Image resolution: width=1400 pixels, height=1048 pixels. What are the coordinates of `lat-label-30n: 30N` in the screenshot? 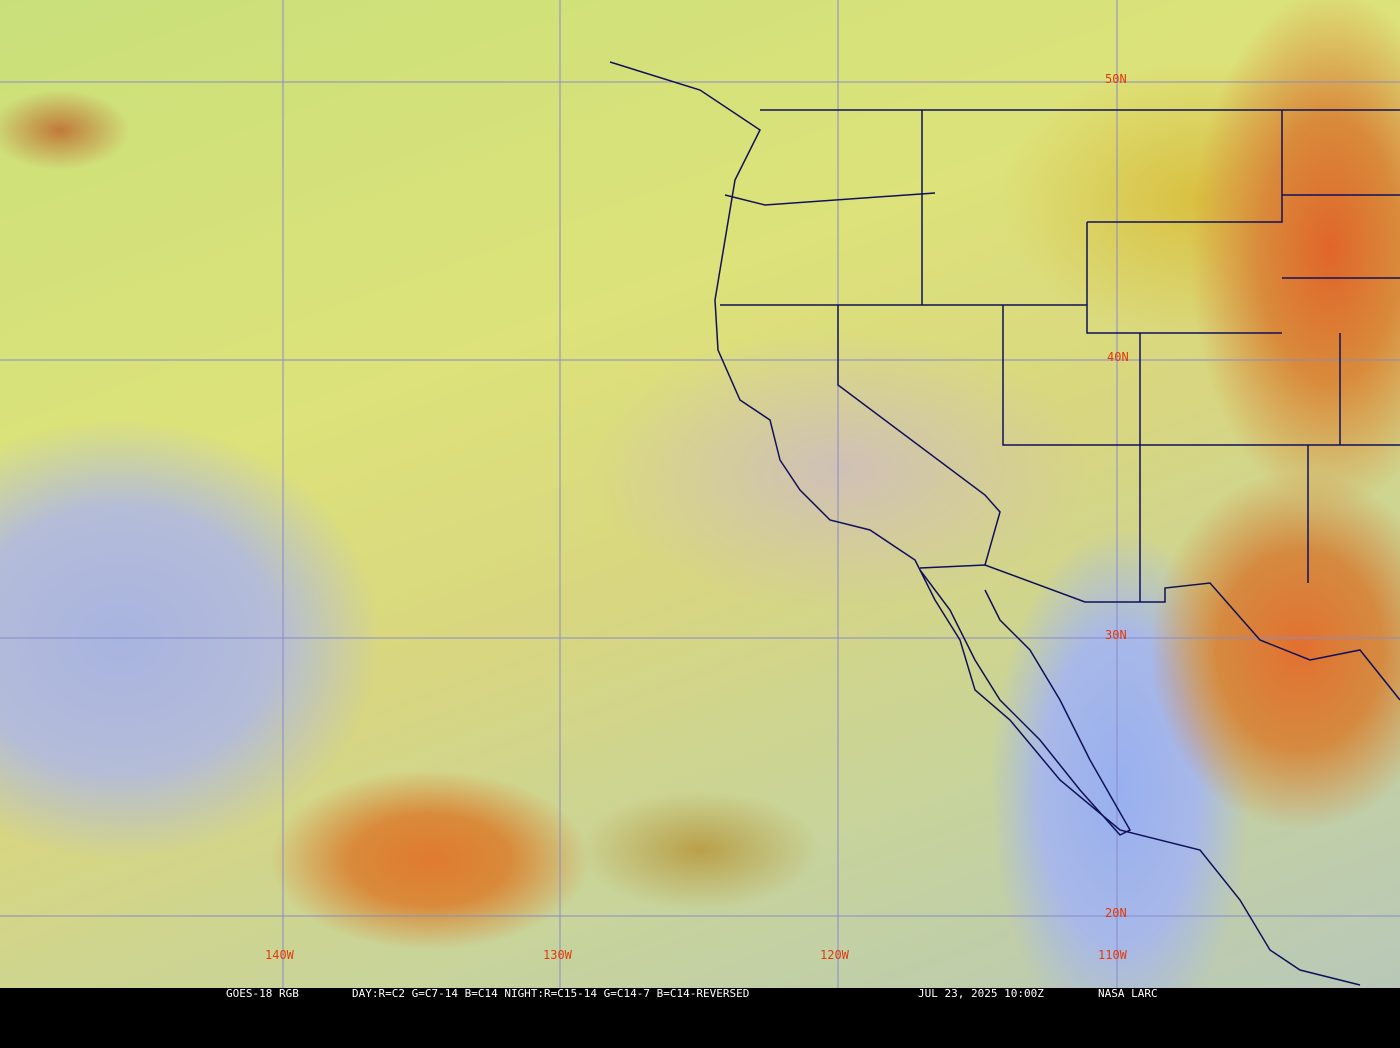 It's located at (1116, 635).